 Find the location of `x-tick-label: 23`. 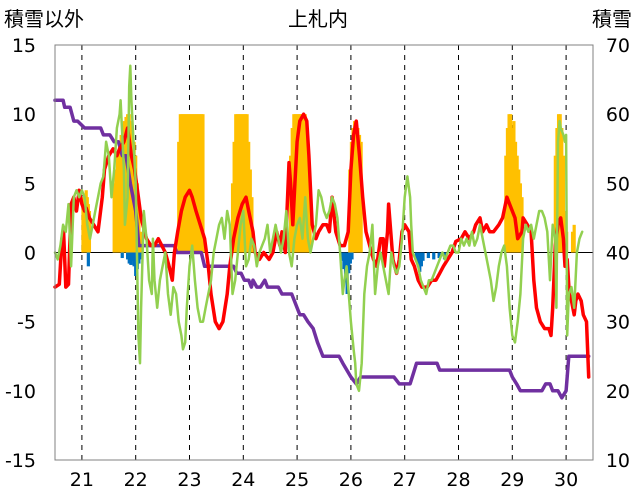

x-tick-label: 23 is located at coordinates (189, 480).